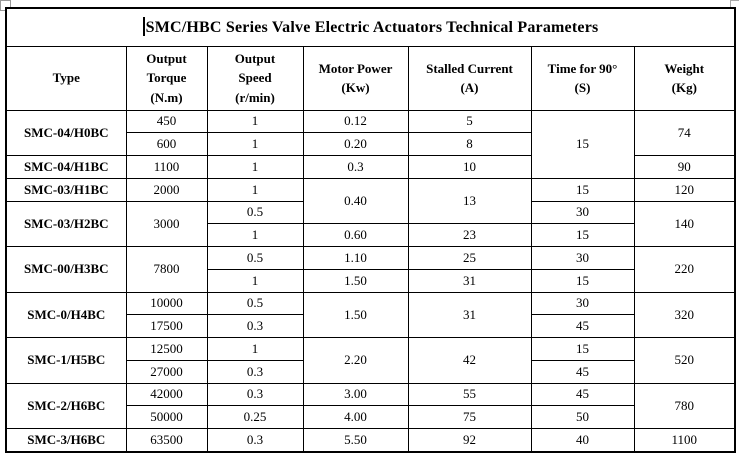 This screenshot has width=739, height=457. Describe the element at coordinates (66, 360) in the screenshot. I see `type-cell: SMC-1/H5BC` at that location.